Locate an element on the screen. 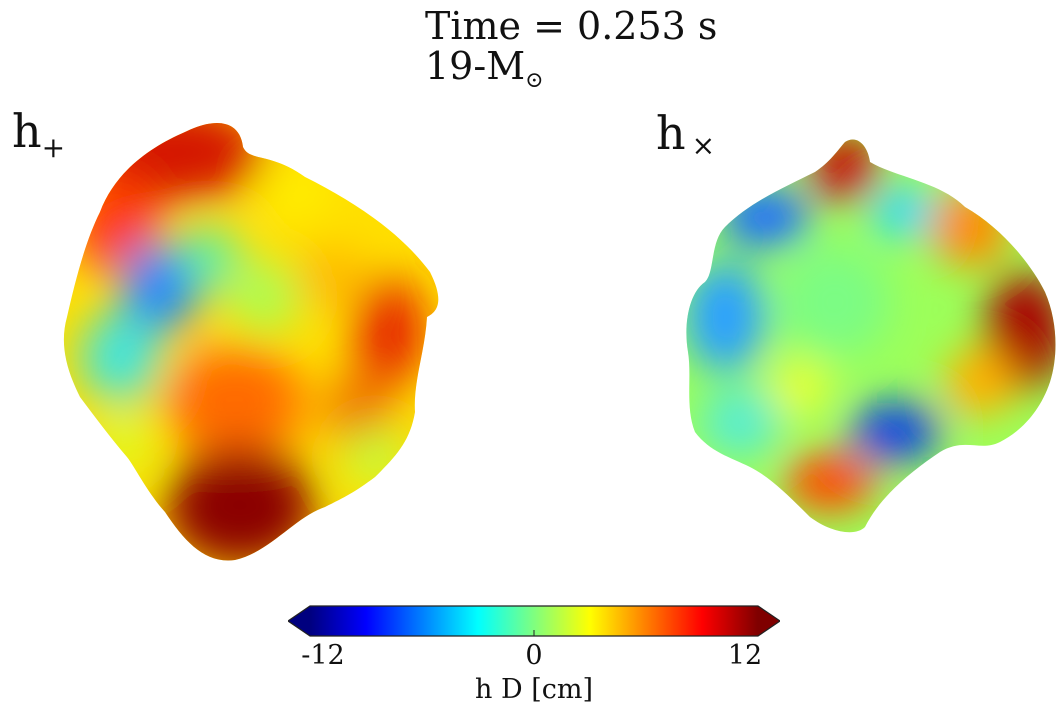 Image resolution: width=1057 pixels, height=710 pixels. h-cross-subscript: × is located at coordinates (703, 145).